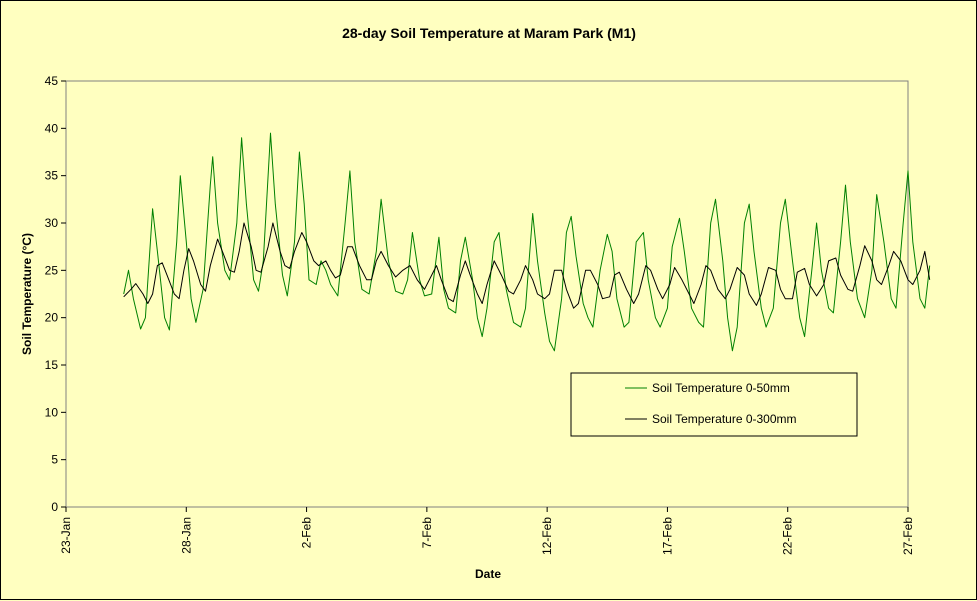 The width and height of the screenshot is (977, 601). I want to click on y-tick-label: 0, so click(54, 507).